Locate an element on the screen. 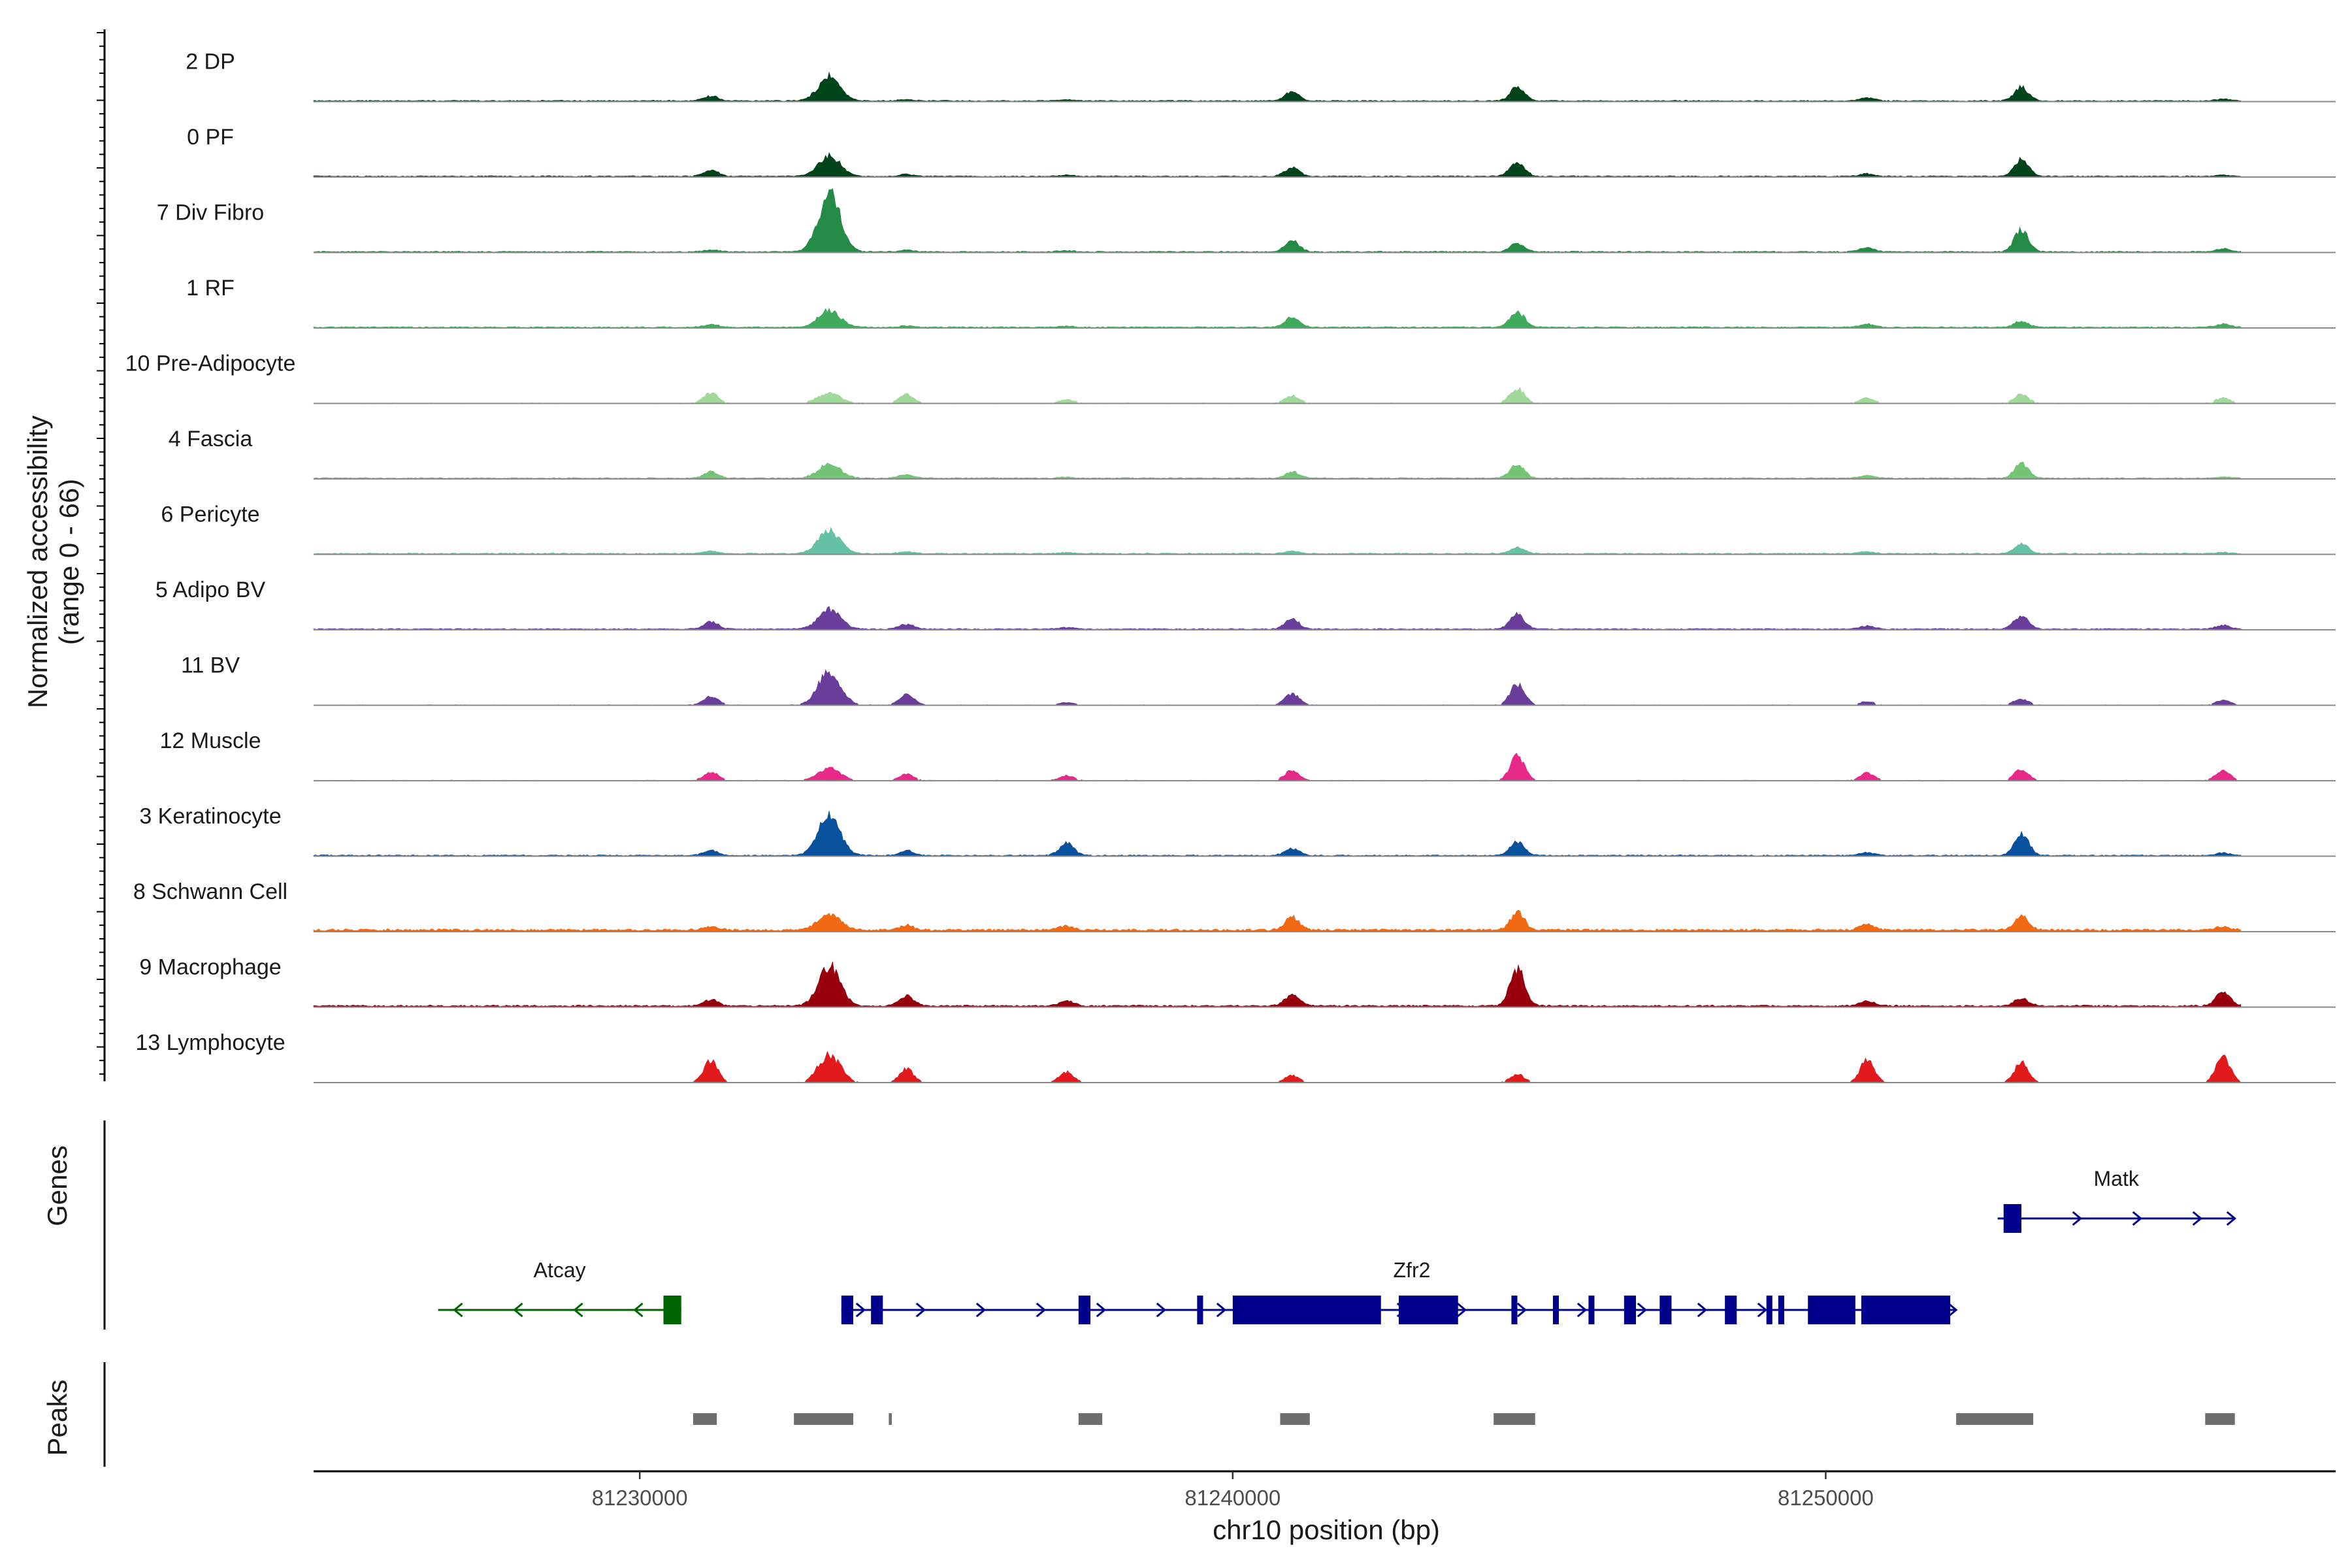 This screenshot has height=1568, width=2352. genes-panel-title: Genes is located at coordinates (57, 1185).